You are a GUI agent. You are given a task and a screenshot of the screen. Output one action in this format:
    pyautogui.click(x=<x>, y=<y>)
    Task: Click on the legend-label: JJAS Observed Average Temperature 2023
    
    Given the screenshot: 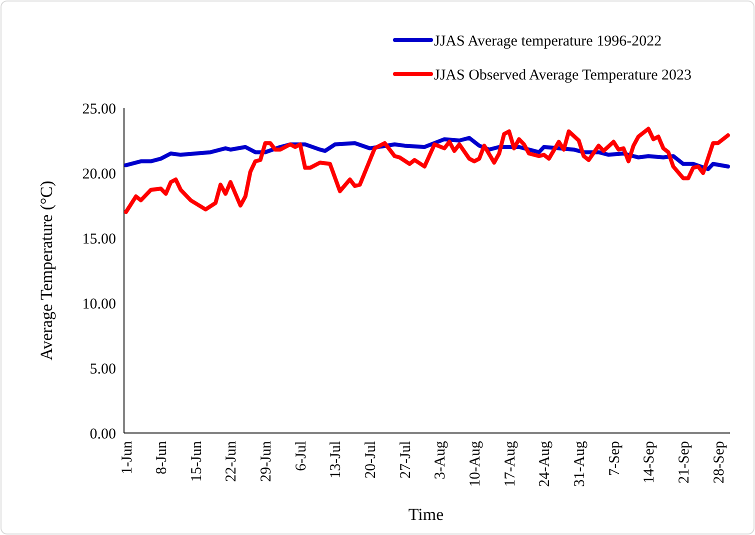 What is the action you would take?
    pyautogui.click(x=563, y=75)
    